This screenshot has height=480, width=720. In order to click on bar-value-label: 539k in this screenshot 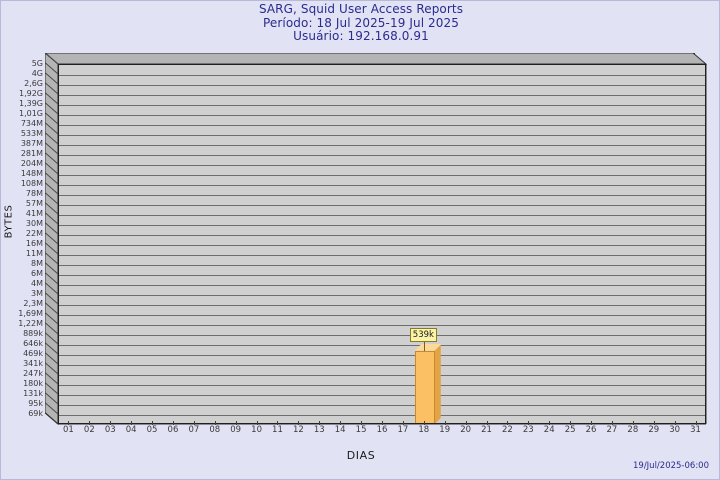, I will do `click(423, 334)`.